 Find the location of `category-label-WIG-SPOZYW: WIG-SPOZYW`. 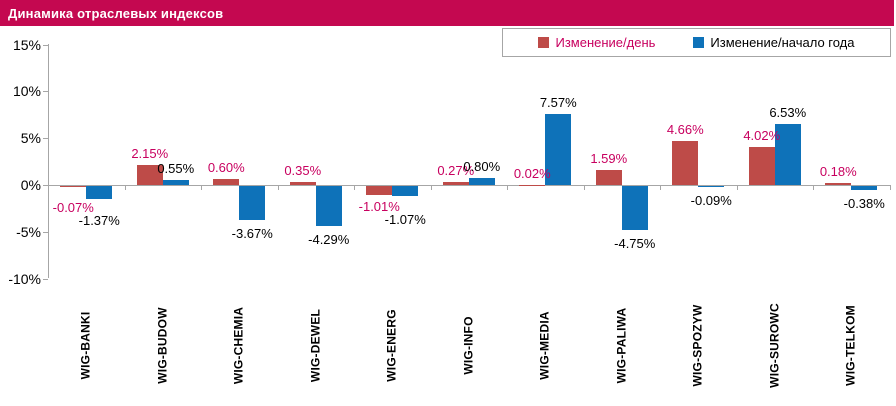

category-label-WIG-SPOZYW: WIG-SPOZYW is located at coordinates (697, 345).